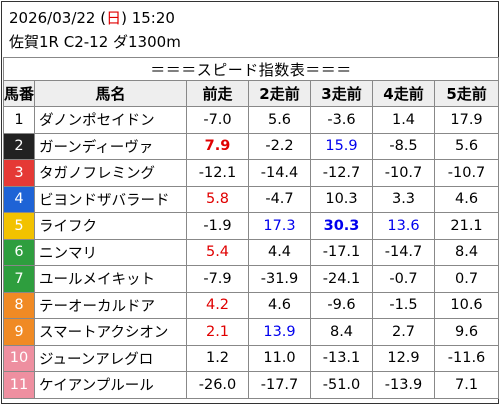 The width and height of the screenshot is (502, 407). I want to click on speed-index-value: -13.1, so click(341, 358).